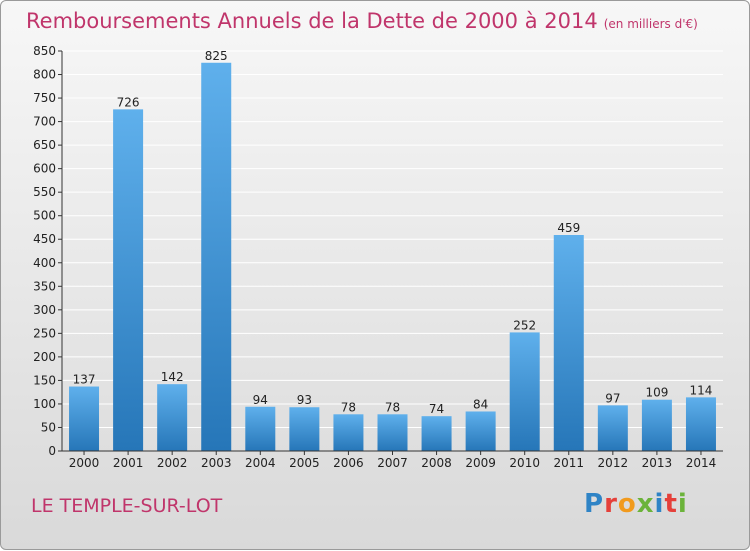  I want to click on bar-2008, so click(436, 433).